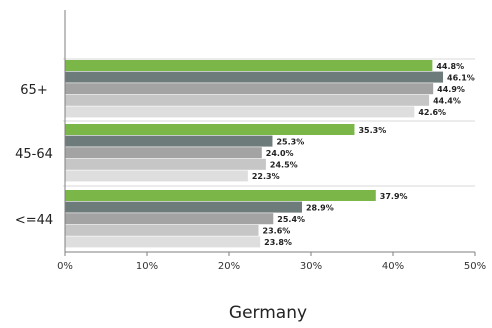  I want to click on data-label: 44.9%, so click(451, 89).